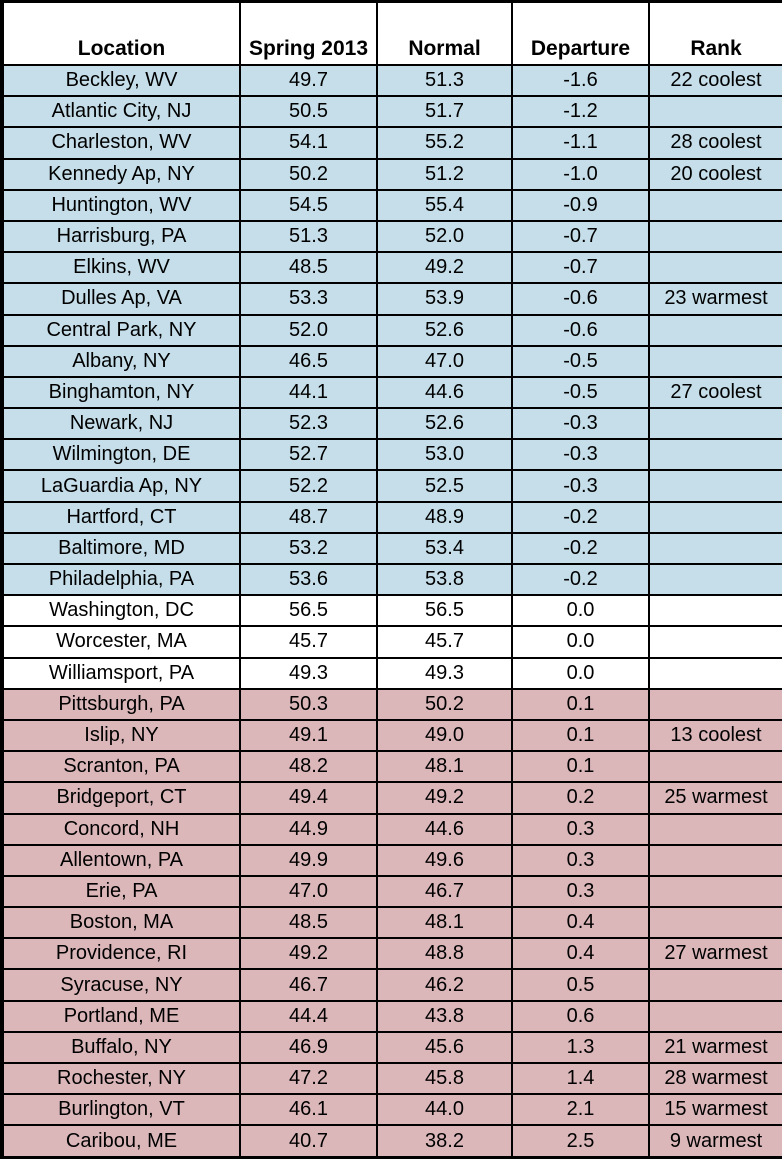  What do you see at coordinates (120, 1016) in the screenshot?
I see `cell-location: Portland, ME` at bounding box center [120, 1016].